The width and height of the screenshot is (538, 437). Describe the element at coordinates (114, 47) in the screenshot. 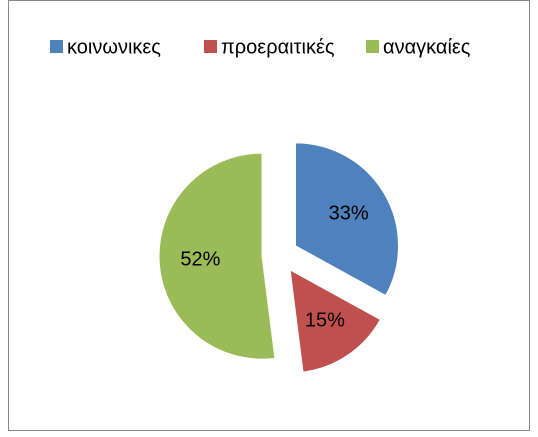

I see `legend-label: κοινωνικες` at that location.